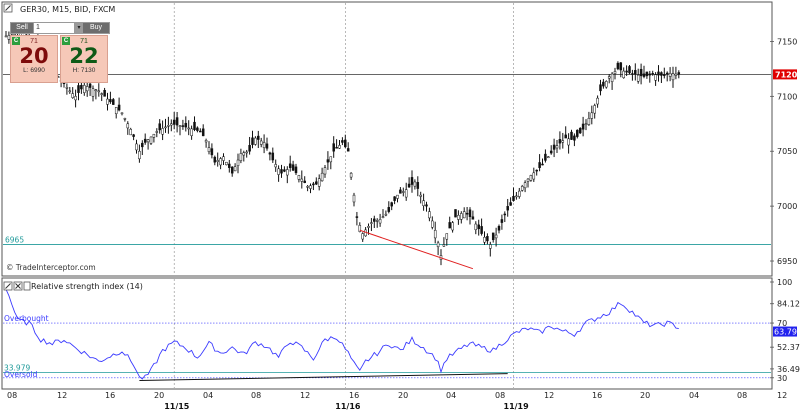  What do you see at coordinates (54, 28) in the screenshot?
I see `quantity-input: 1` at bounding box center [54, 28].